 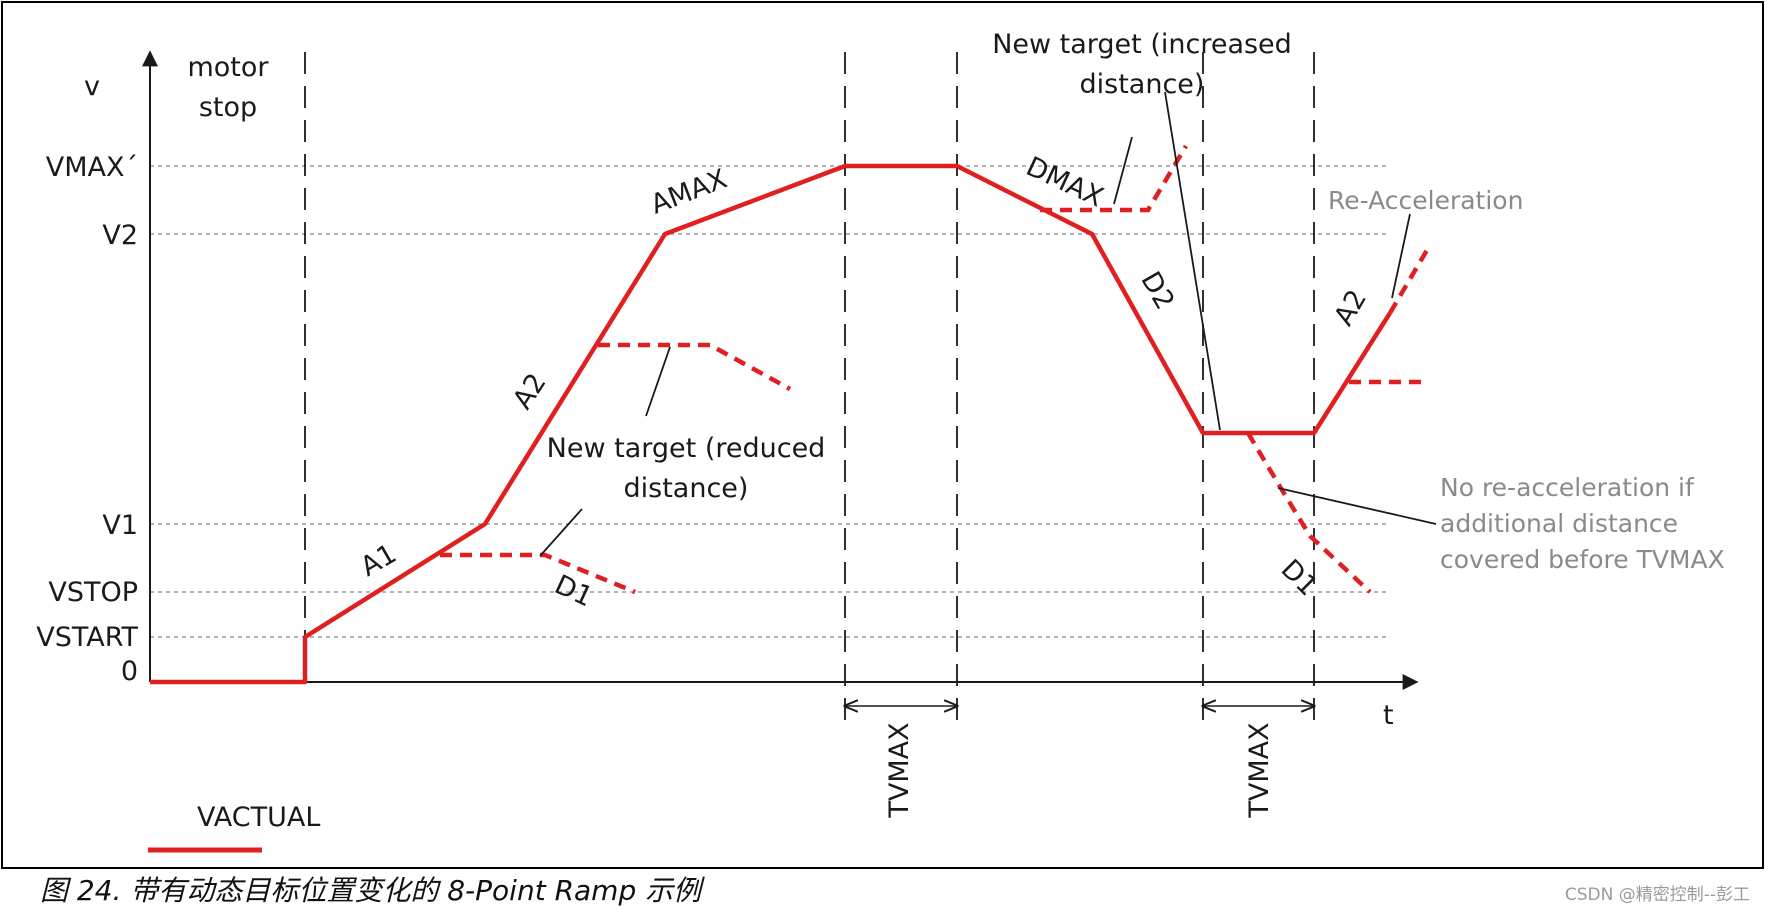 What do you see at coordinates (1388, 715) in the screenshot?
I see `x-axis-label: t` at bounding box center [1388, 715].